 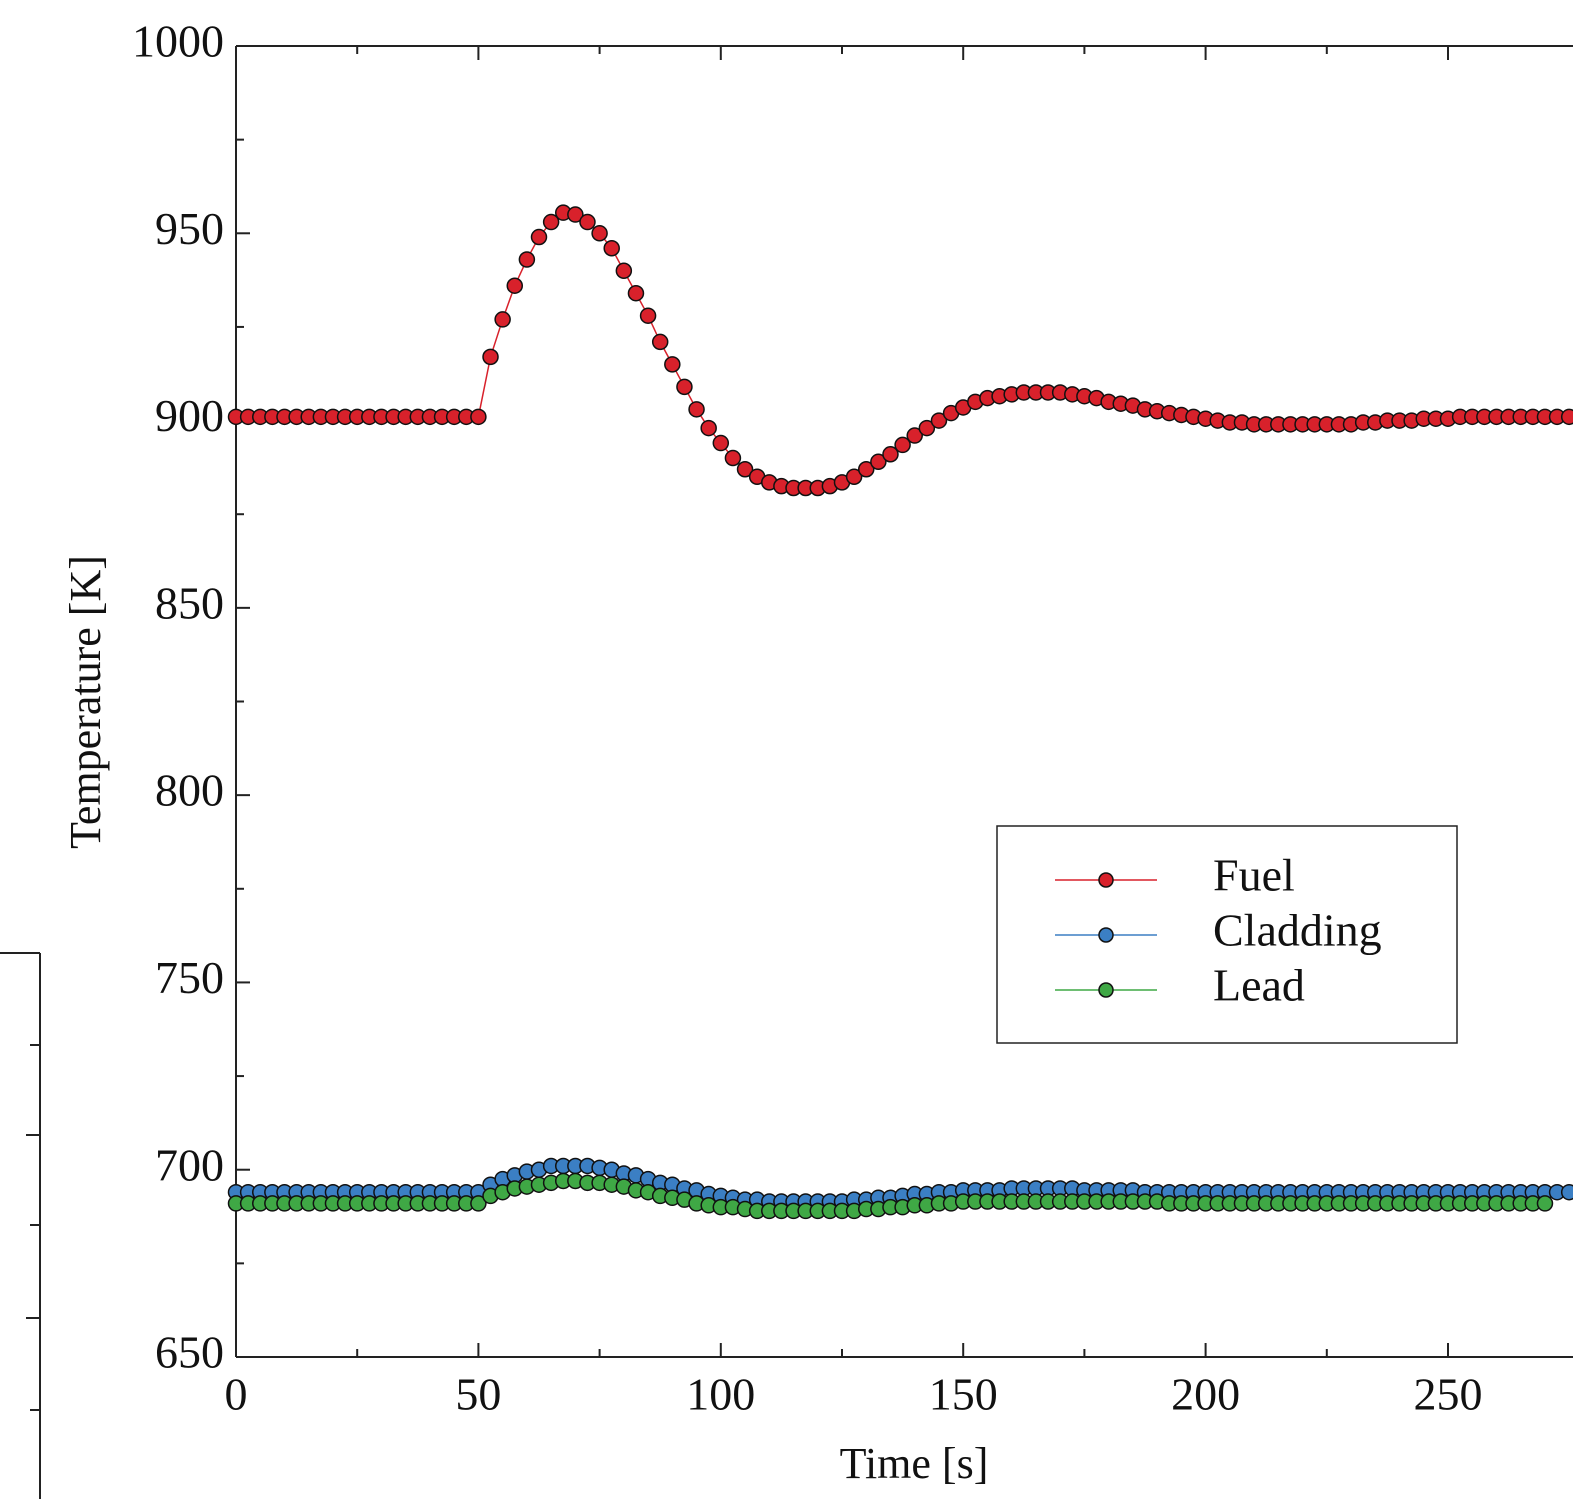 I want to click on y-tick-label: 800, so click(x=189, y=790).